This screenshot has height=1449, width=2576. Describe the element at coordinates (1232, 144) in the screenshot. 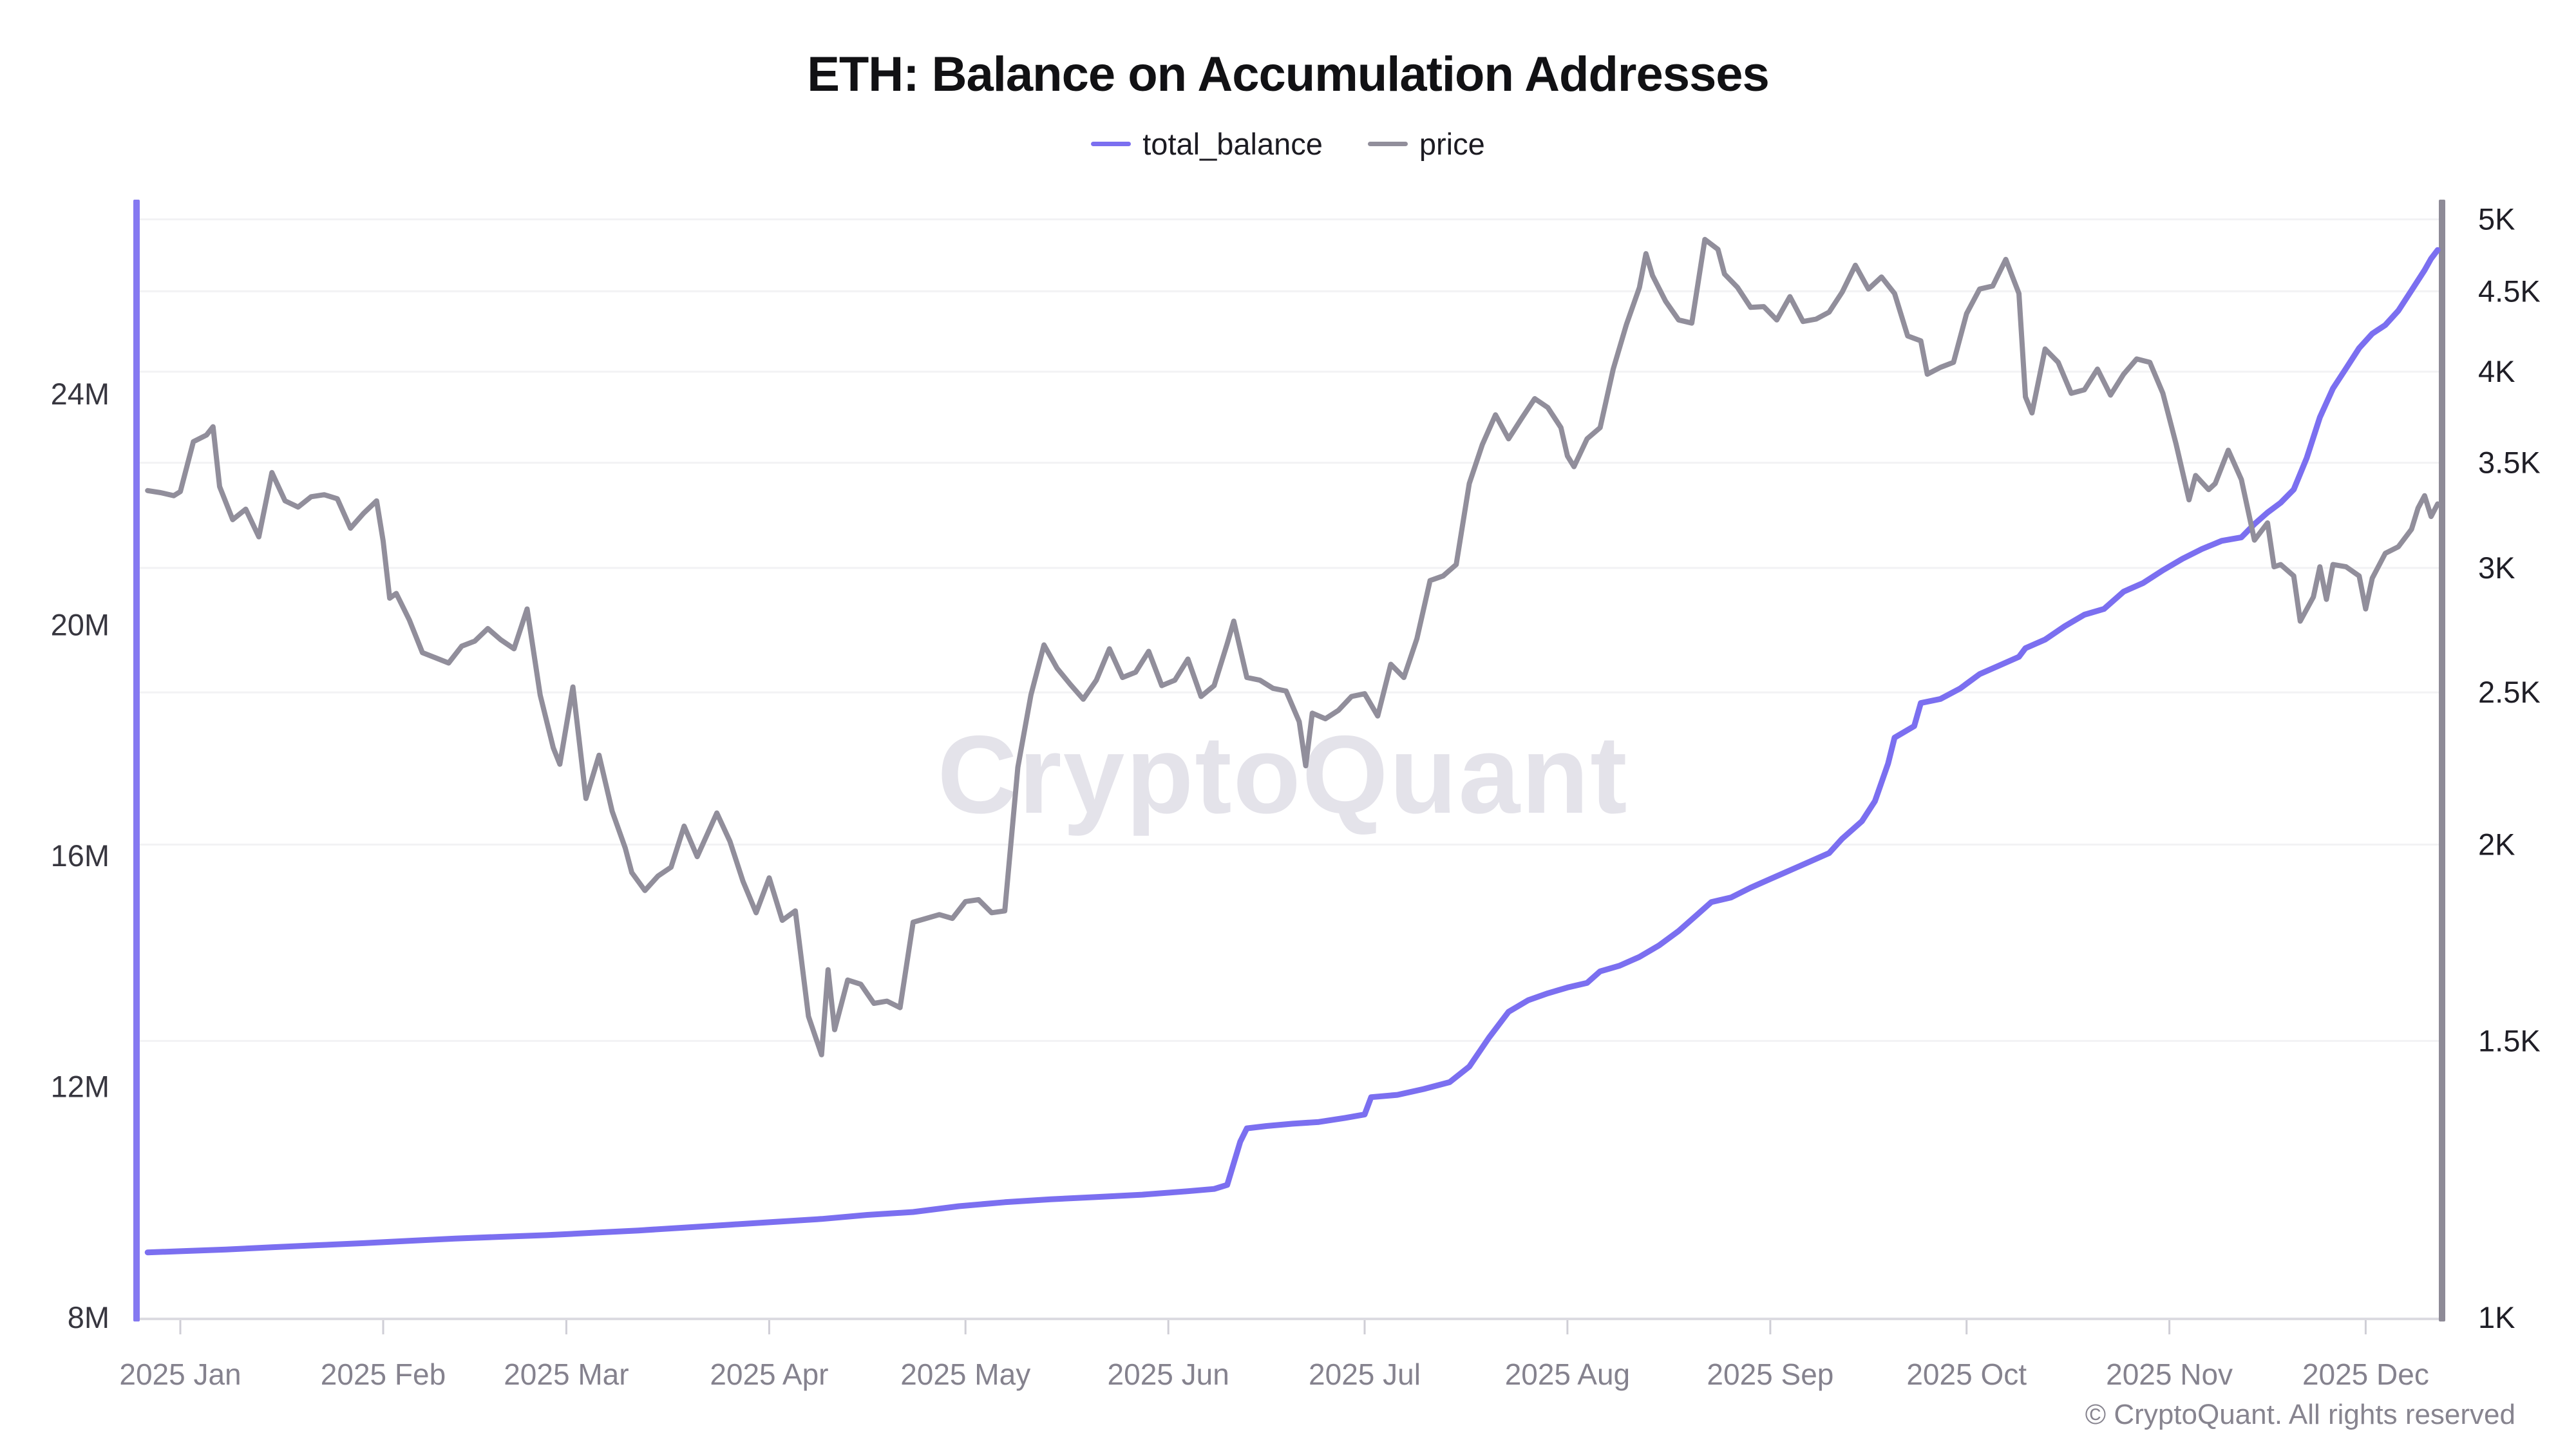

I see `legend-label: total_balance` at that location.